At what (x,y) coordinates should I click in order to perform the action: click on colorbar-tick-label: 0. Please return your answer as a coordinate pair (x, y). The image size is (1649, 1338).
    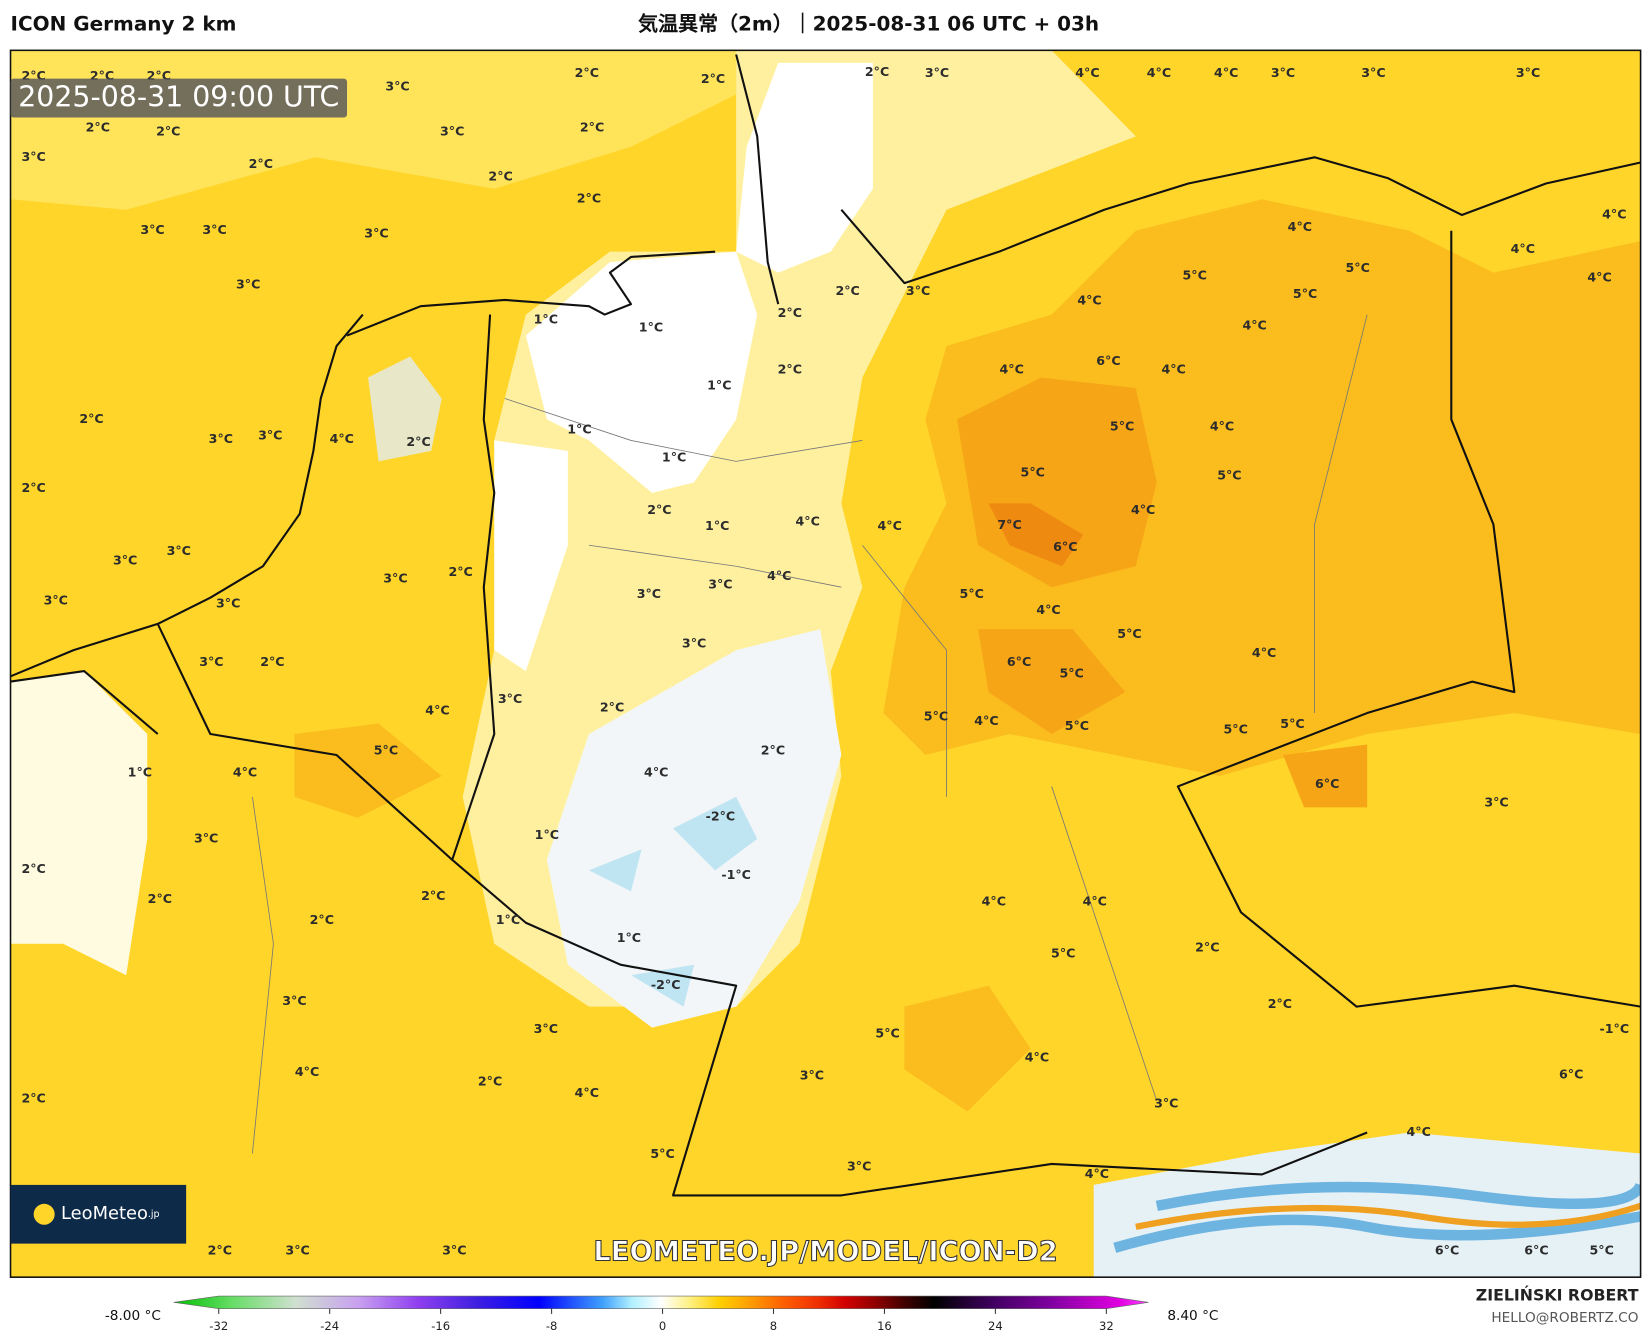
    Looking at the image, I should click on (662, 1326).